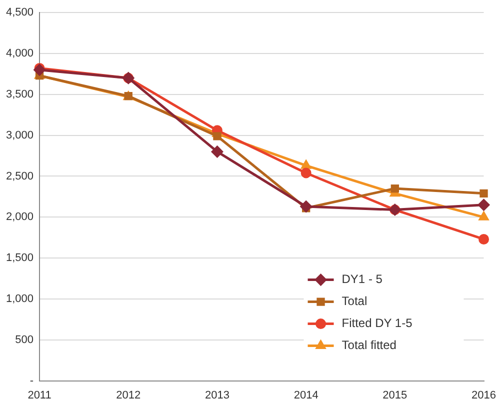 The height and width of the screenshot is (405, 499). Describe the element at coordinates (20, 217) in the screenshot. I see `y-tick-label: 2,000` at that location.